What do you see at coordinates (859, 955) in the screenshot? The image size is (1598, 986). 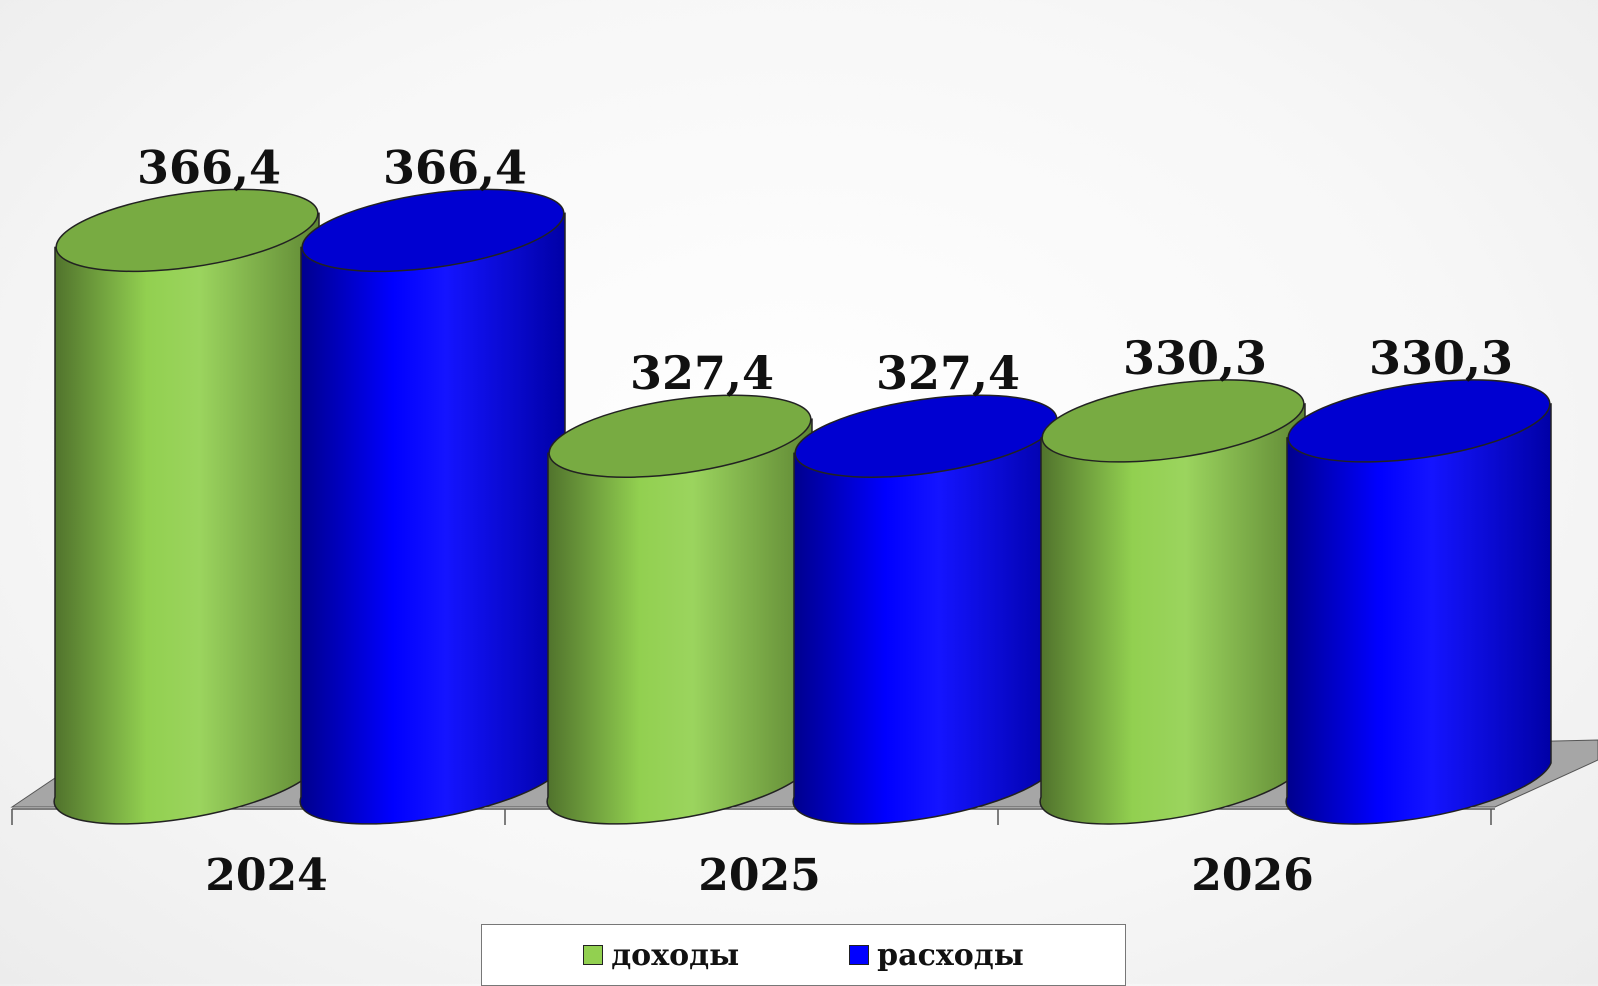 I see `legend-swatch-expense` at bounding box center [859, 955].